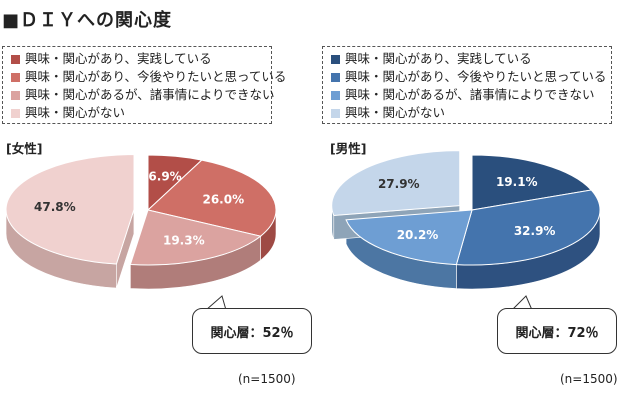 This screenshot has height=400, width=640. Describe the element at coordinates (55, 207) in the screenshot. I see `data-label: 47.8%` at that location.